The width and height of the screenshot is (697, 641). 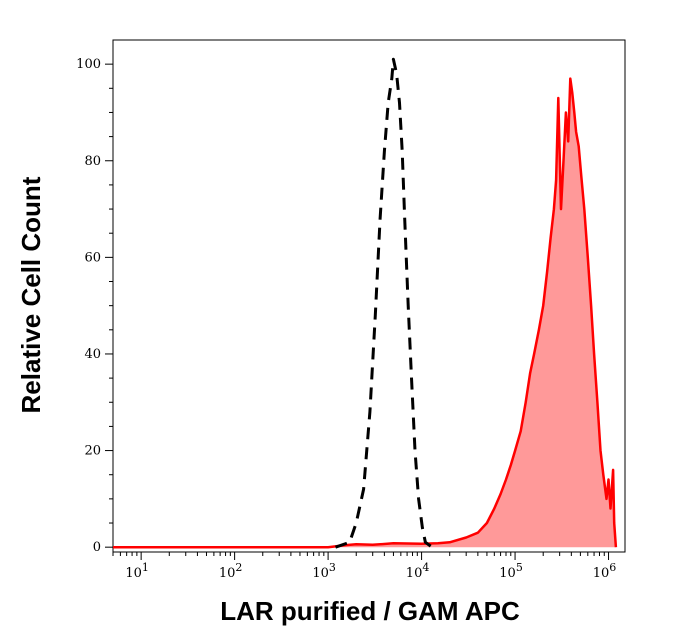 I want to click on y-tick-label: 40, so click(x=92, y=354).